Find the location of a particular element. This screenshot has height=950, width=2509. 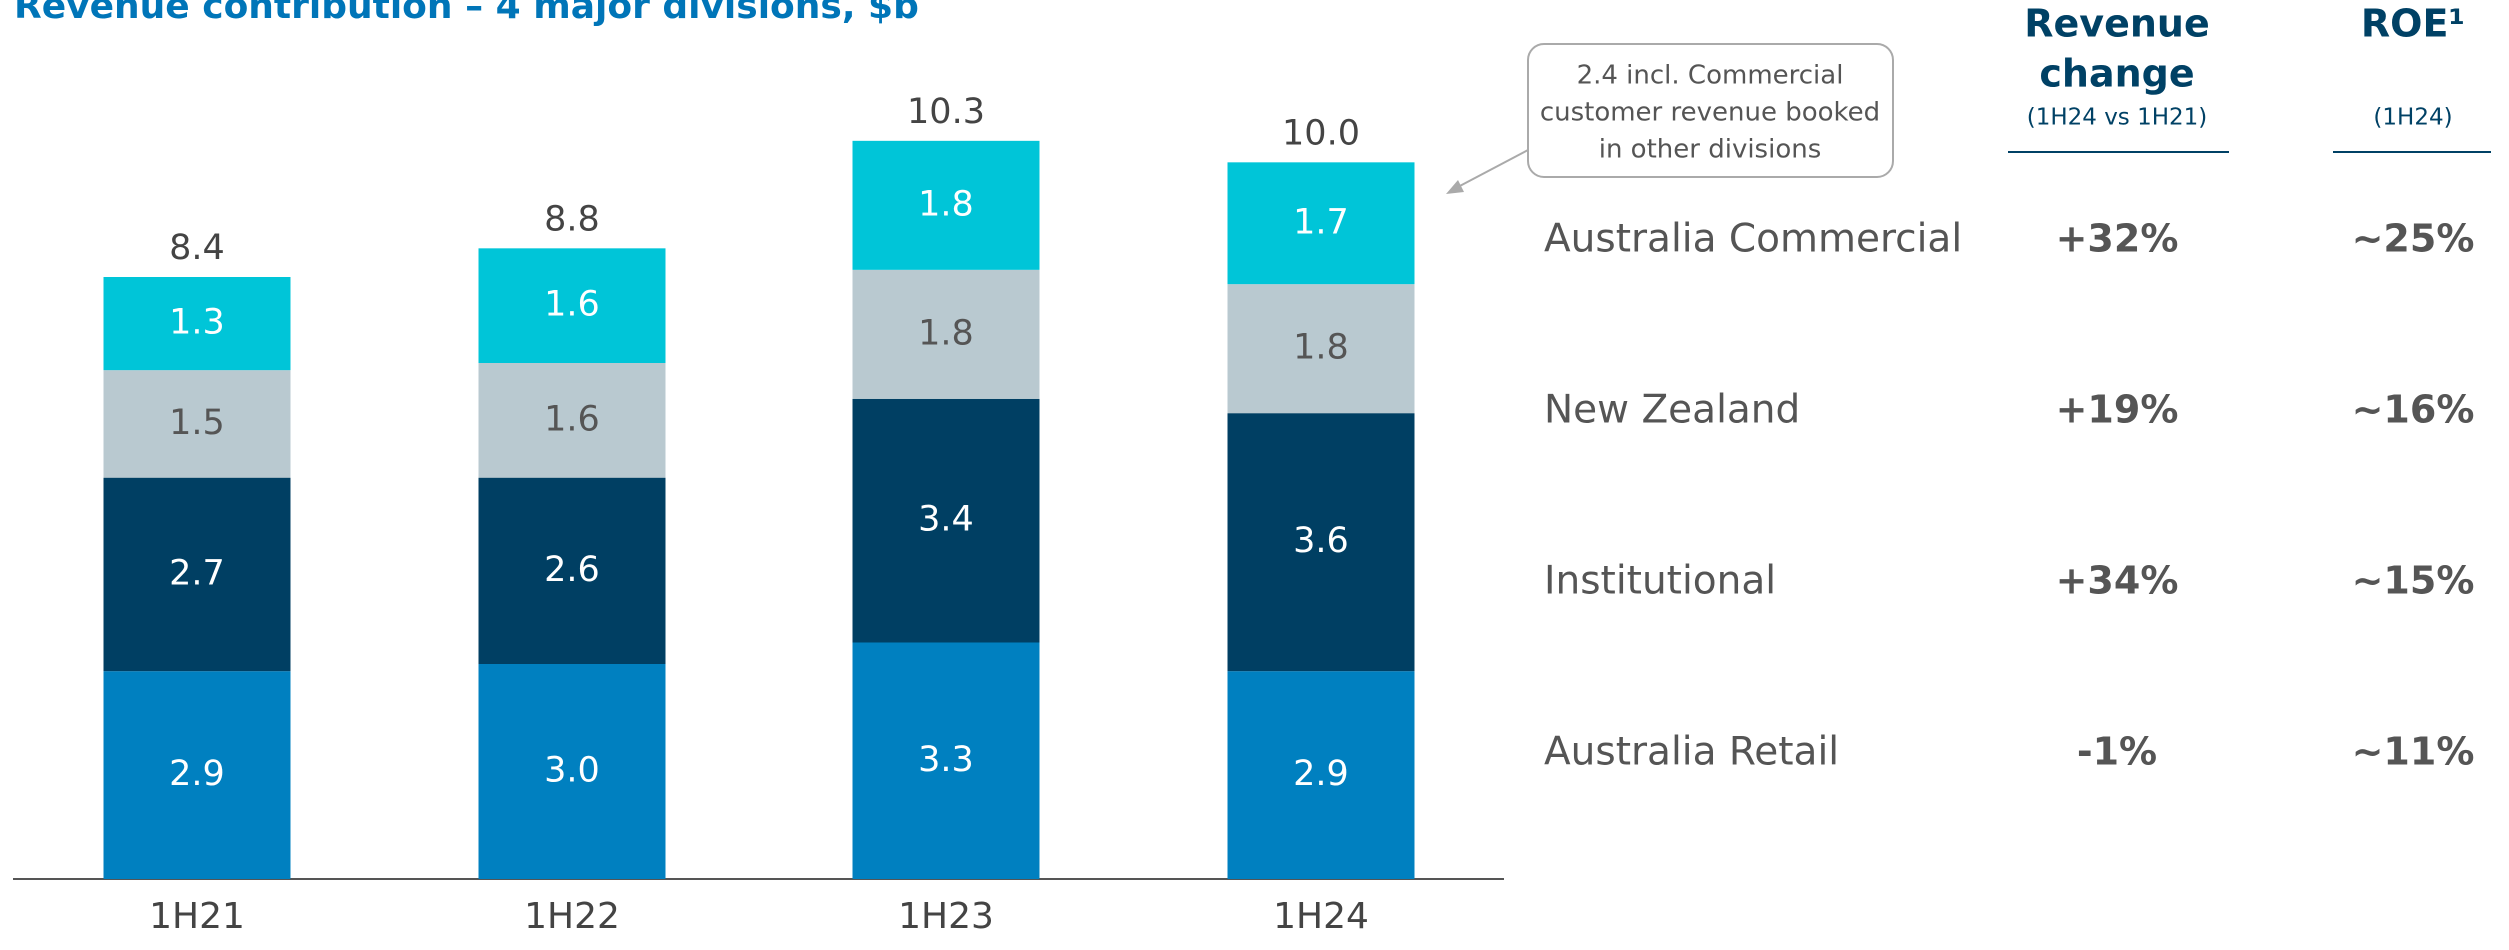

total-label: 10.0 is located at coordinates (1321, 133).